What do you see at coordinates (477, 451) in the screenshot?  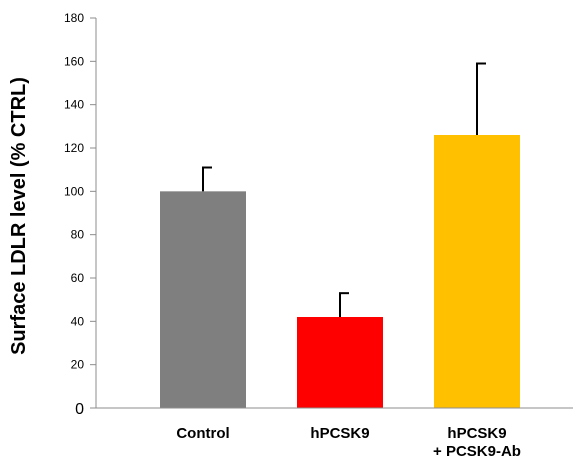 I see `x-category-label: + PCSK9-Ab` at bounding box center [477, 451].